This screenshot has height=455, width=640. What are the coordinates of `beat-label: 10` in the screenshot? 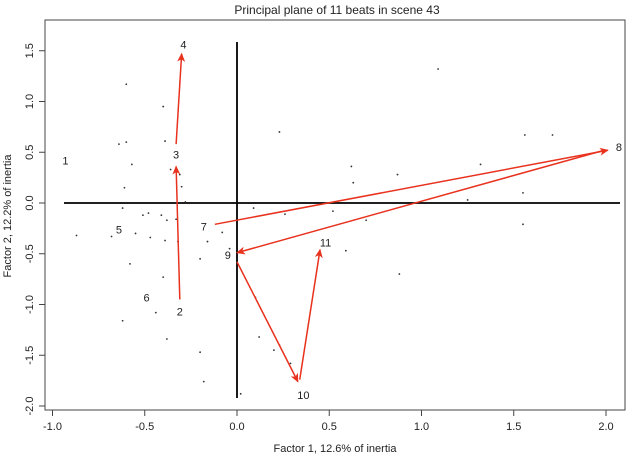 It's located at (303, 396).